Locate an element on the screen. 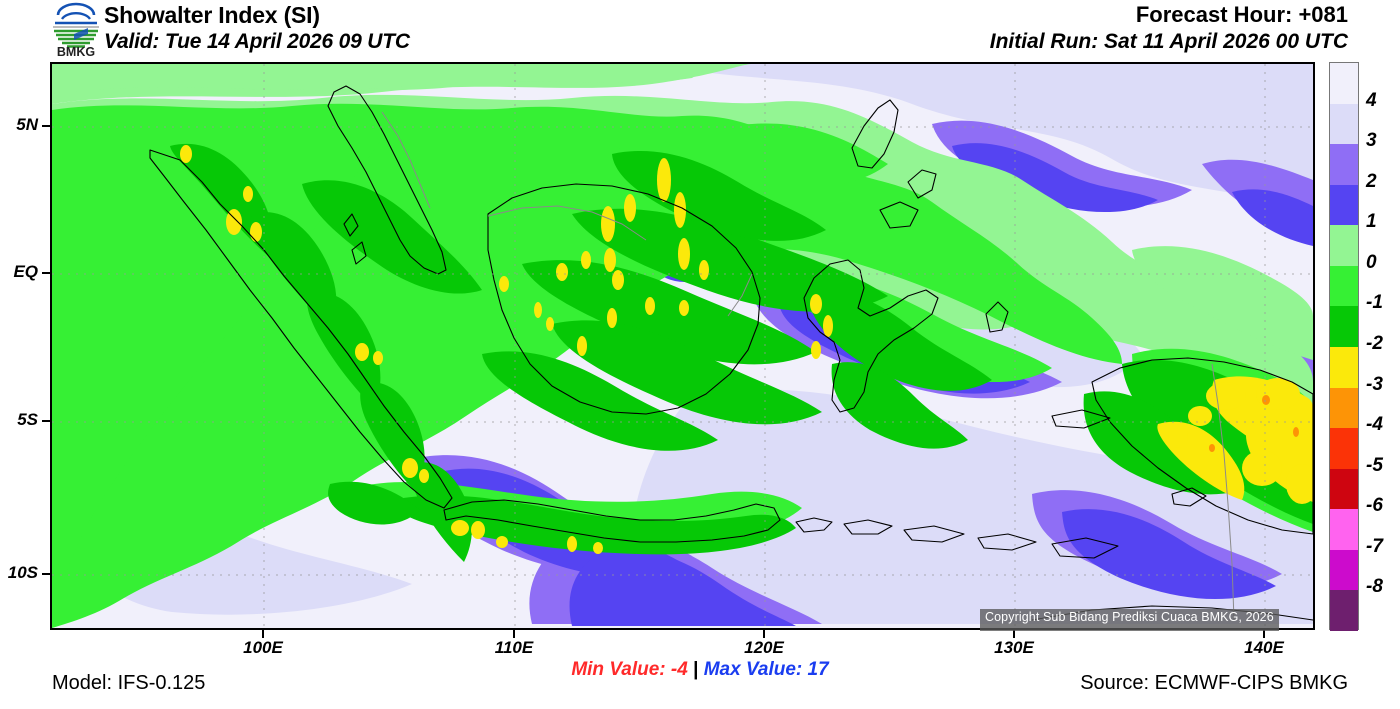 This screenshot has height=709, width=1400. y-tick-eq is located at coordinates (46, 273).